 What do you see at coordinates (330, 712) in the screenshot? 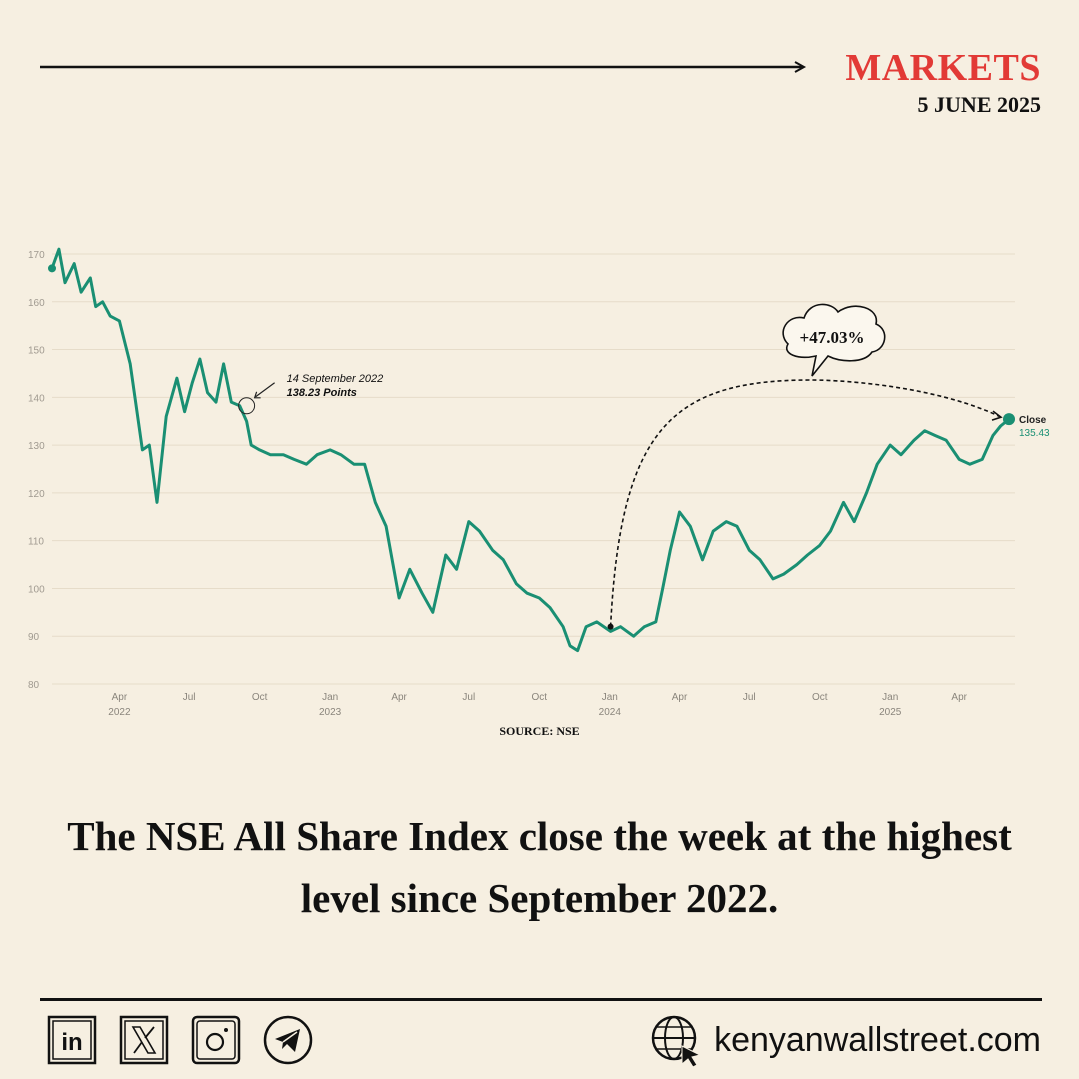
I see `x-tick-year: 2023` at bounding box center [330, 712].